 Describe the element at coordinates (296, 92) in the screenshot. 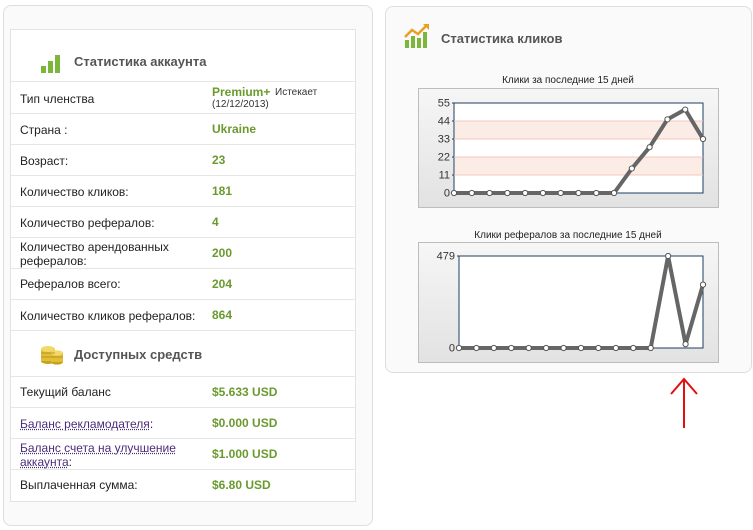

I see `expires-label: Истекает` at that location.